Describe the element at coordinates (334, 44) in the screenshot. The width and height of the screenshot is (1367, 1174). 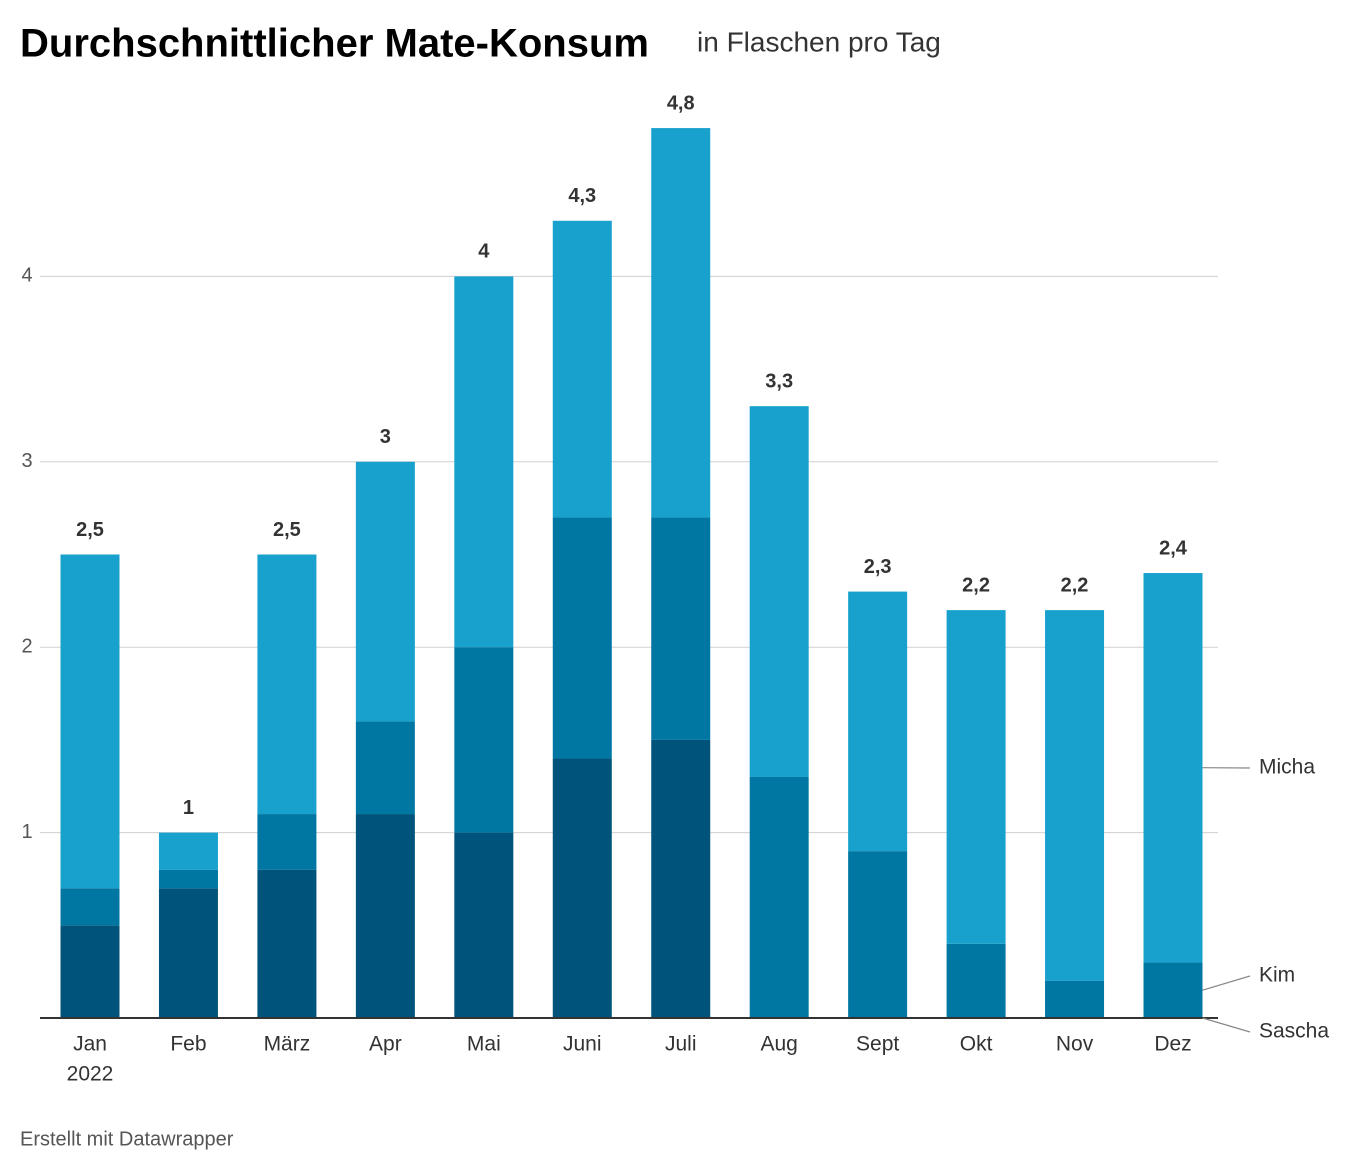
I see `chart-title: Durchschnittlicher Mate-Konsum` at that location.